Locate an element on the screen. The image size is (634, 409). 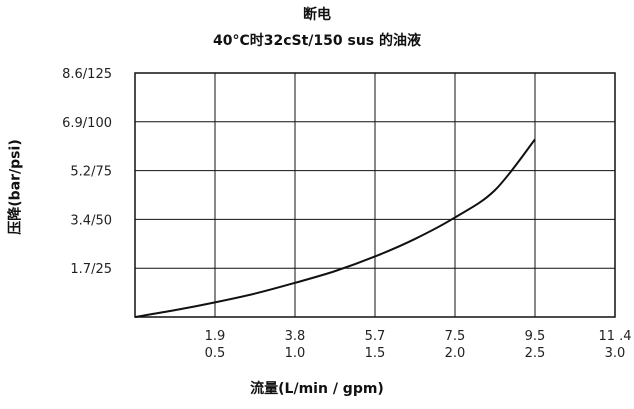
x-tick-label-gpm: 2.0 is located at coordinates (455, 353).